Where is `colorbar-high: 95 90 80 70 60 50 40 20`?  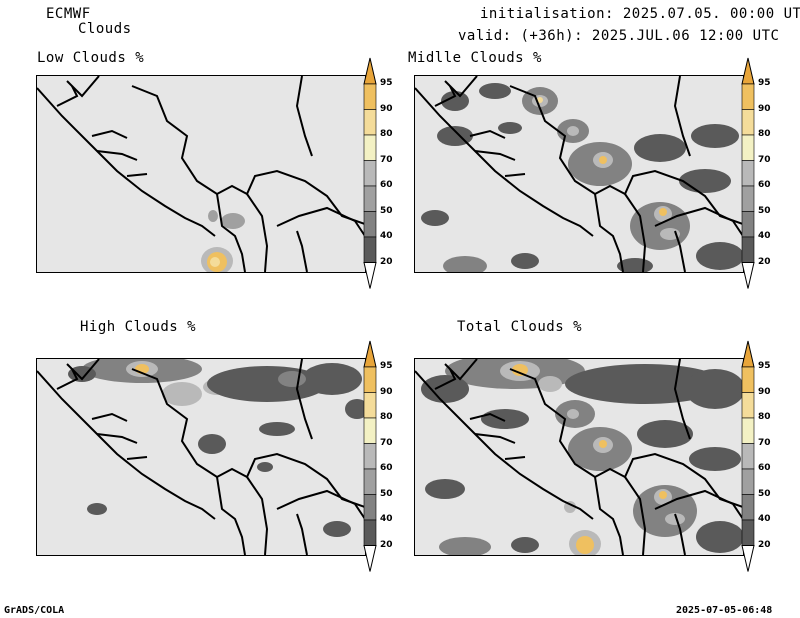 colorbar-high: 95 90 80 70 60 50 40 20 is located at coordinates (392, 459).